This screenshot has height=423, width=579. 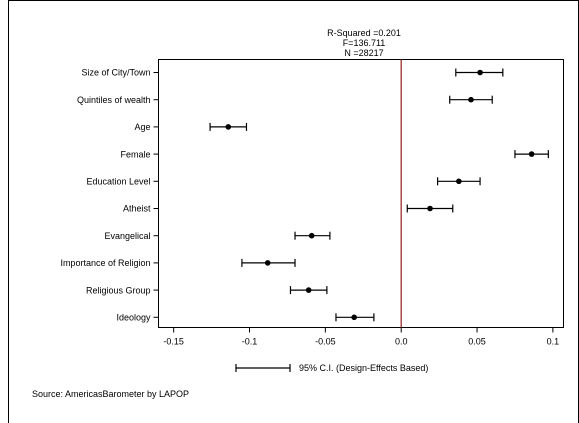 I want to click on category-label: Age, so click(x=142, y=127).